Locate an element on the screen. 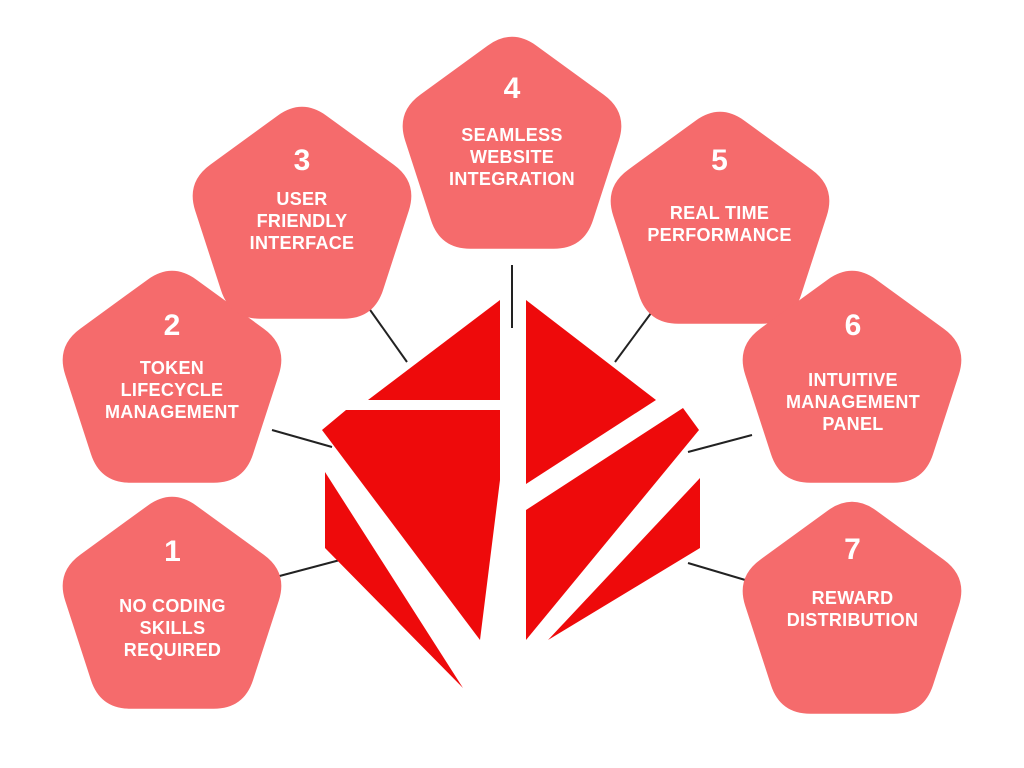 Image resolution: width=1024 pixels, height=768 pixels. feature-label-4: 4 SEAMLESS WEBSITE INTEGRATION is located at coordinates (512, 131).